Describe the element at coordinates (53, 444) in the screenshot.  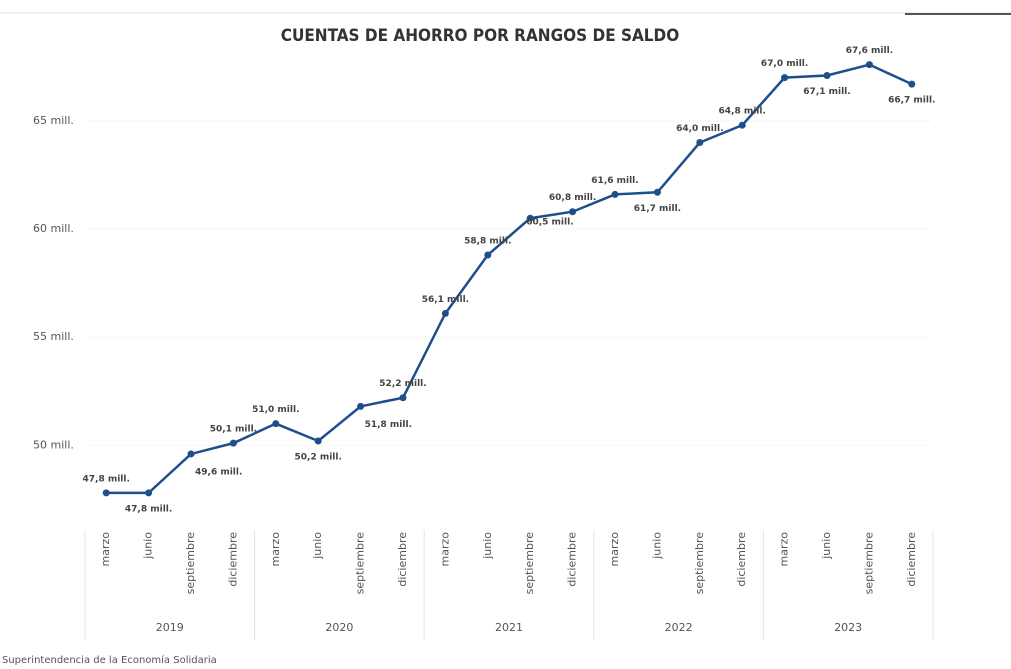
I see `y-tick-label: 50 mill.` at that location.